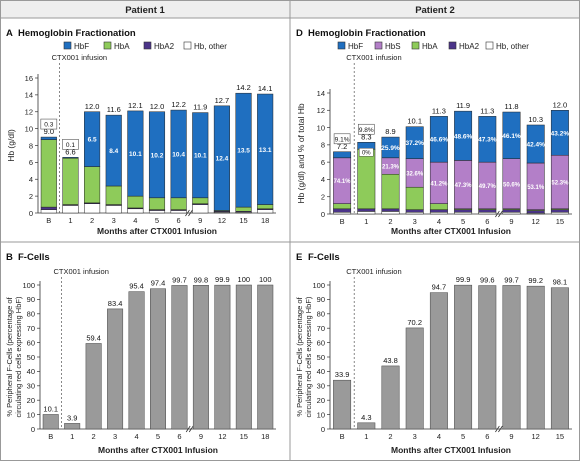 The height and width of the screenshot is (466, 580). I want to click on f-cell-value-label: 4.3, so click(366, 417).